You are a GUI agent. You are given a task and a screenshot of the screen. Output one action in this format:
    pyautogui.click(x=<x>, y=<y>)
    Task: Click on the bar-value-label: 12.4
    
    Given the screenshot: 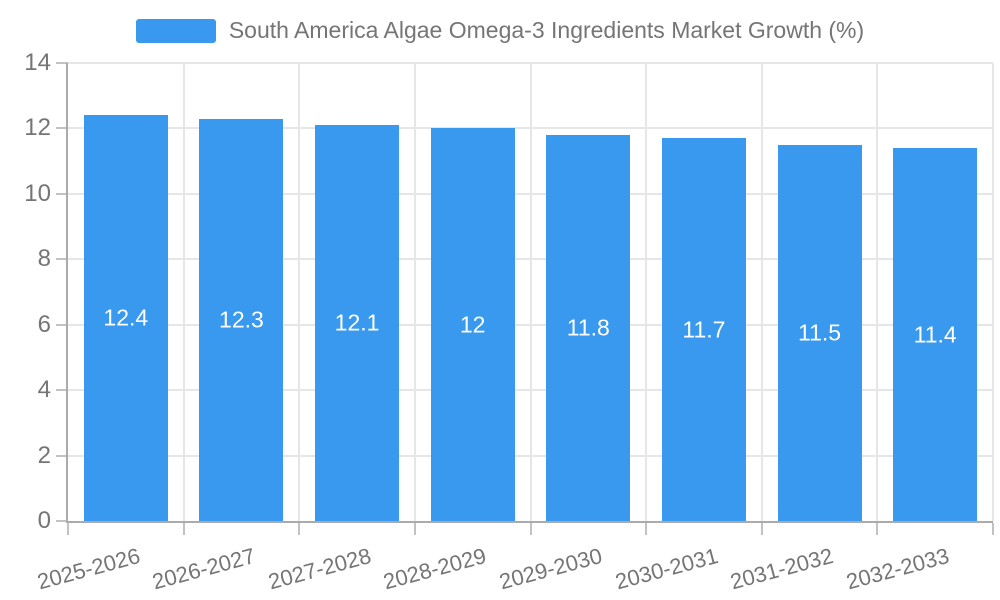 What is the action you would take?
    pyautogui.click(x=126, y=317)
    